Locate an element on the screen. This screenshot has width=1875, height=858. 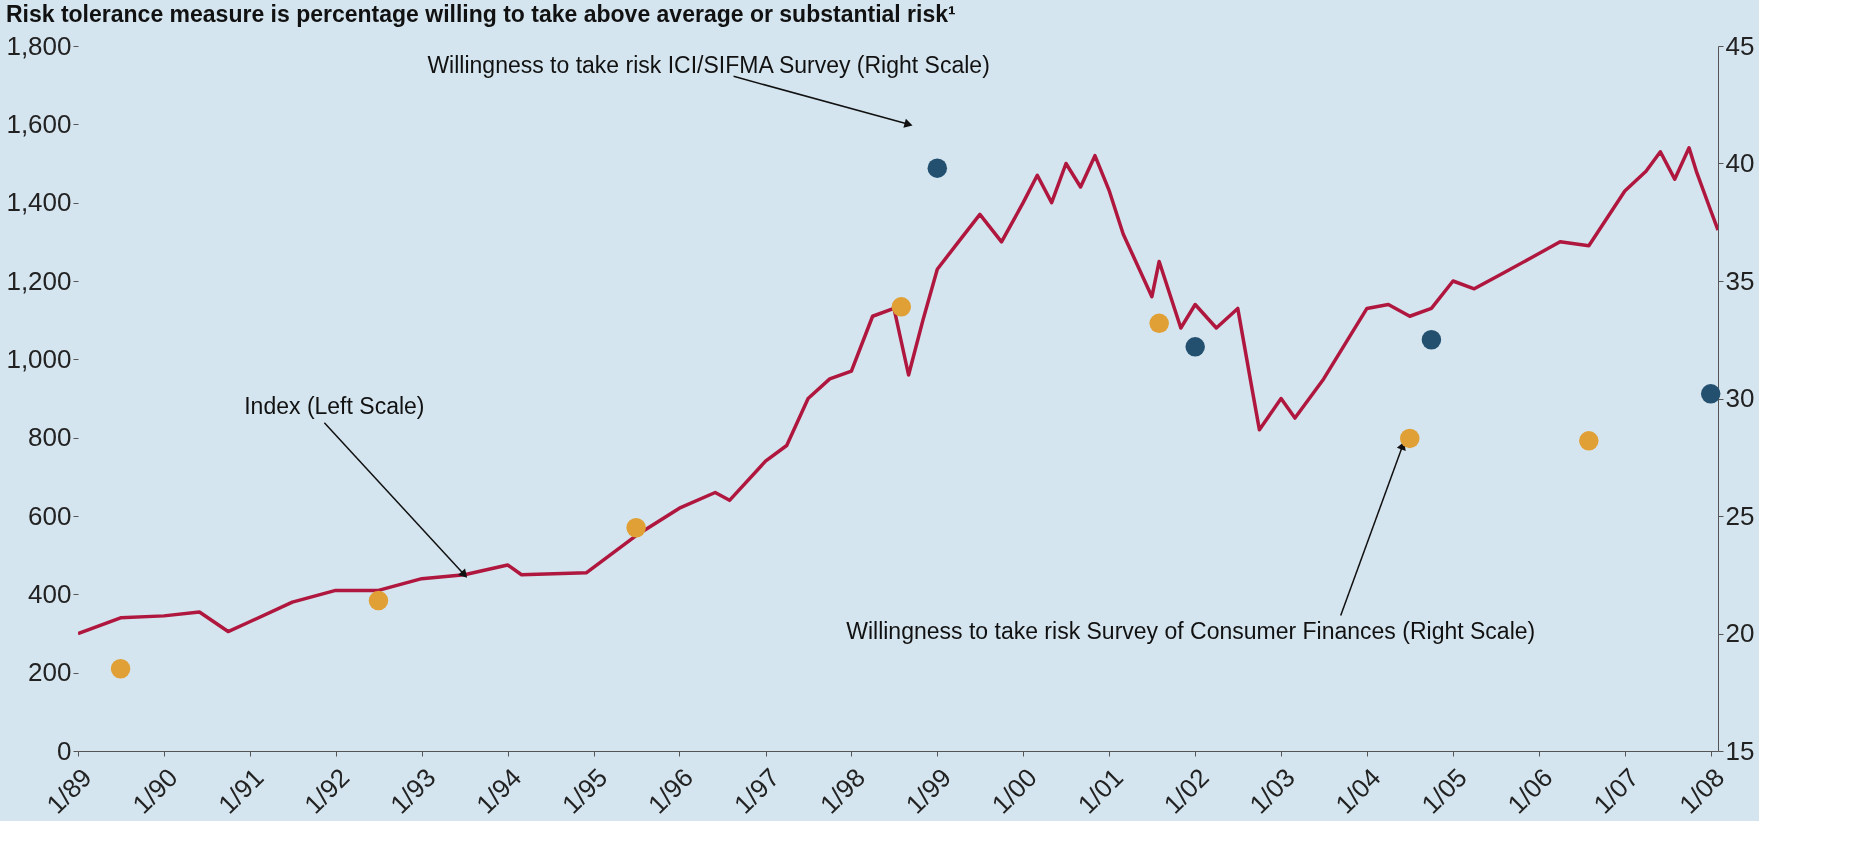
y-tick-label: 600 is located at coordinates (50, 515).